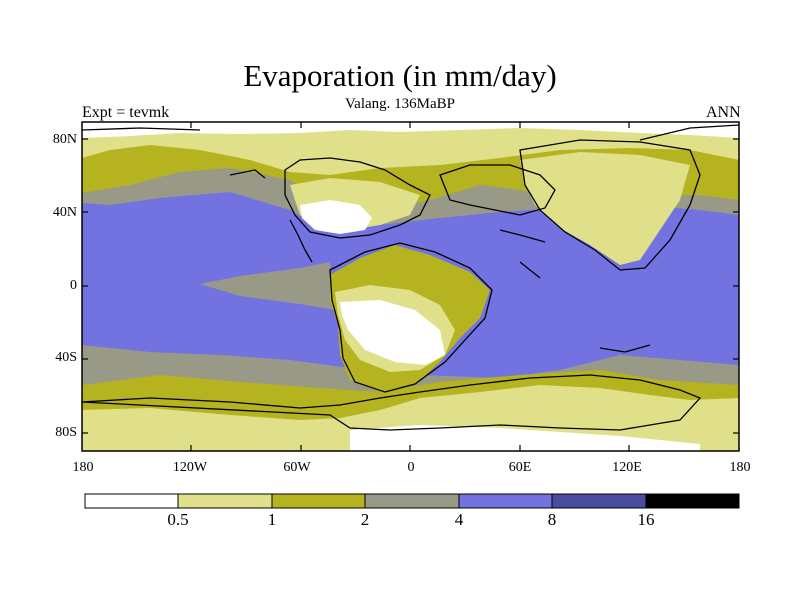  I want to click on colorbar-label-8: 8, so click(552, 519).